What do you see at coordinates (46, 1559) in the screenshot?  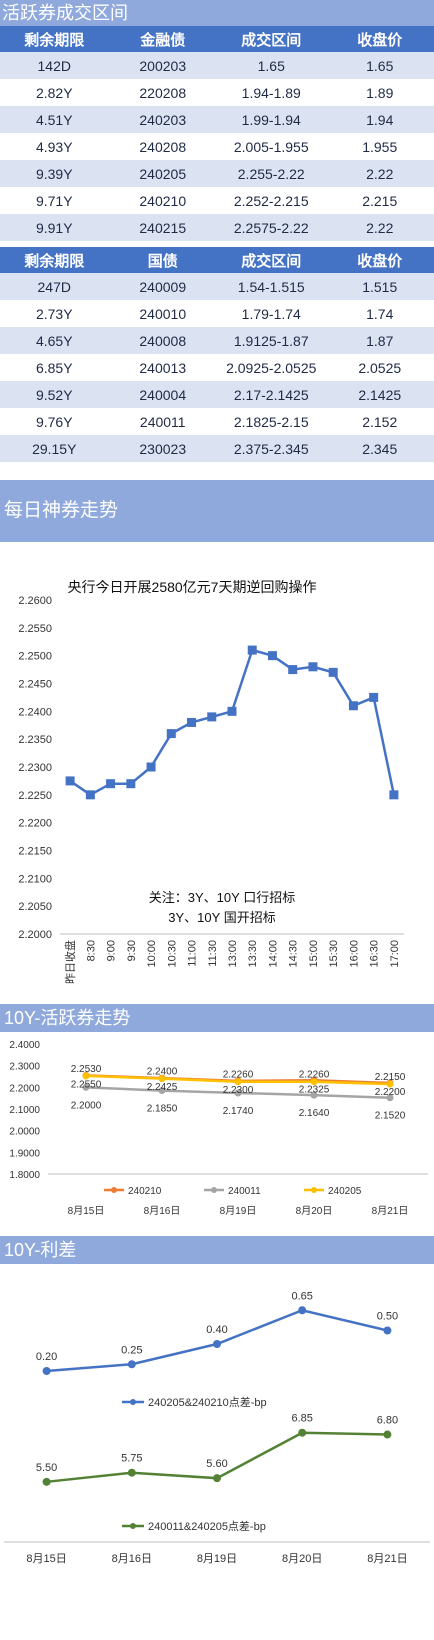 I see `x-tick-label: 8月15日` at bounding box center [46, 1559].